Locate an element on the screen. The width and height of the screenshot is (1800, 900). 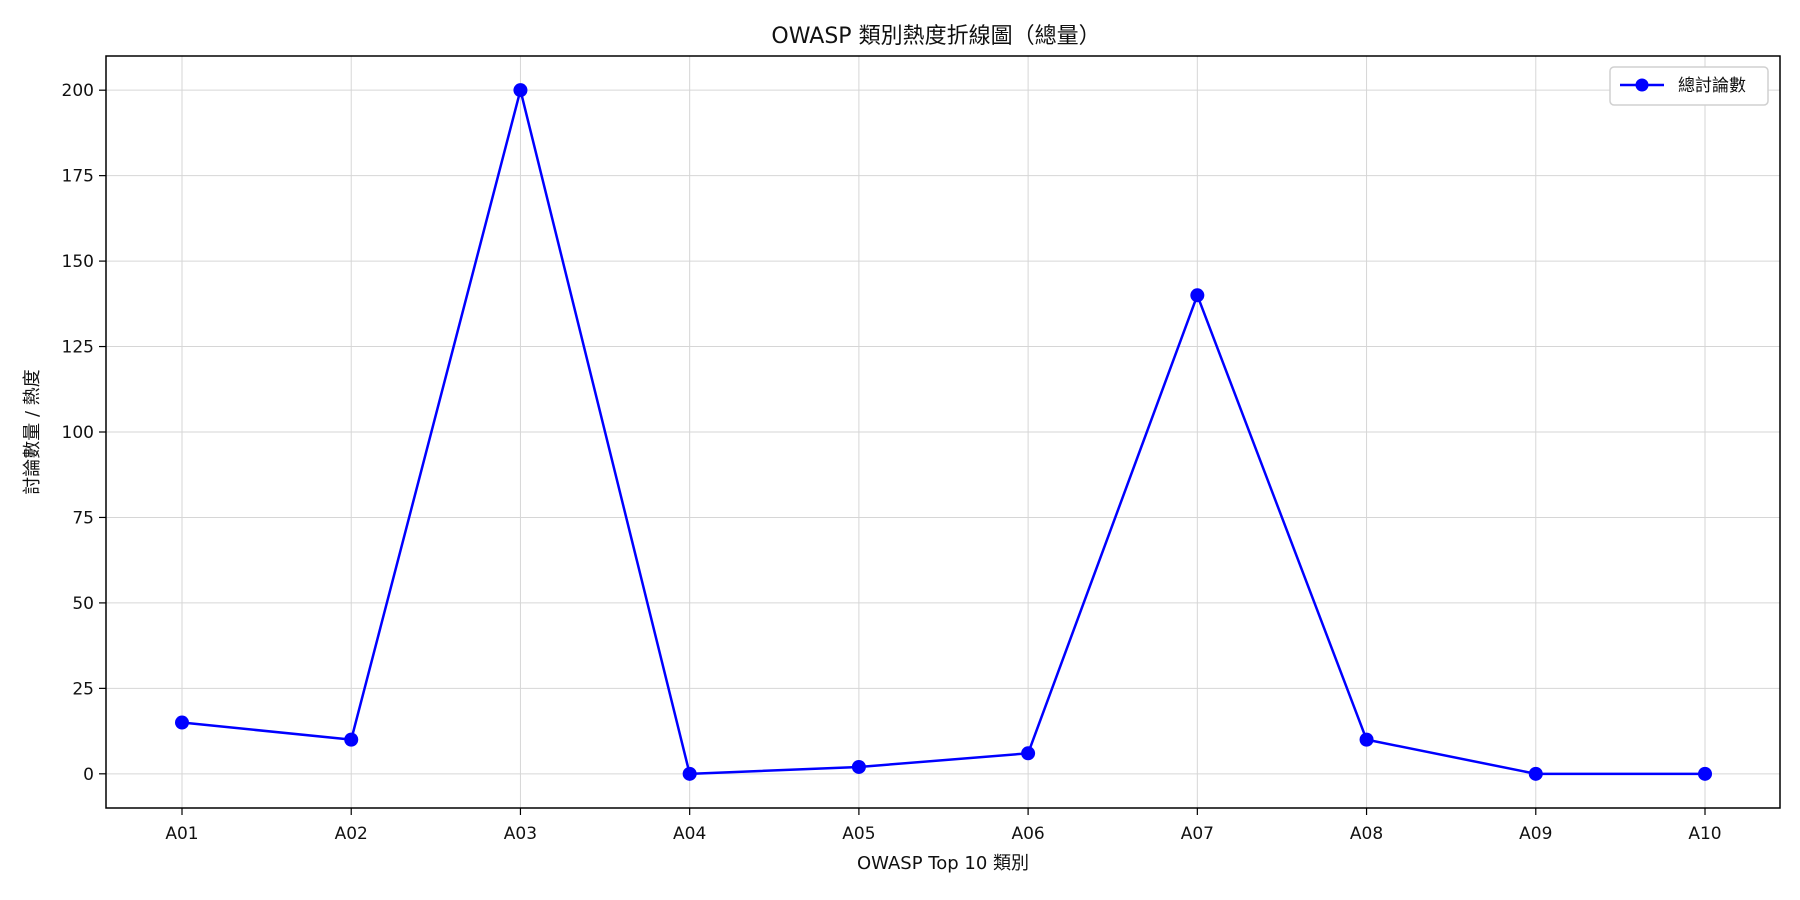
chart-title: OWASP 類別熱度折線圖（總量） is located at coordinates (935, 36).